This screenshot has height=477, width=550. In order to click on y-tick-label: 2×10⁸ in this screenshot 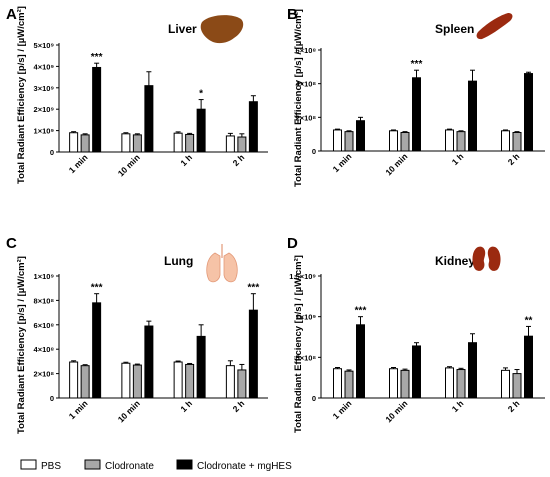, I will do `click(306, 117)`.